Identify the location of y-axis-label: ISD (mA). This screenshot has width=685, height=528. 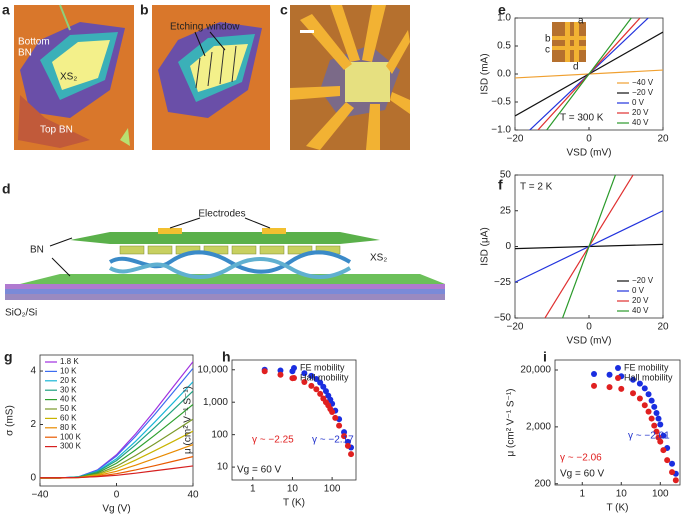
(485, 73).